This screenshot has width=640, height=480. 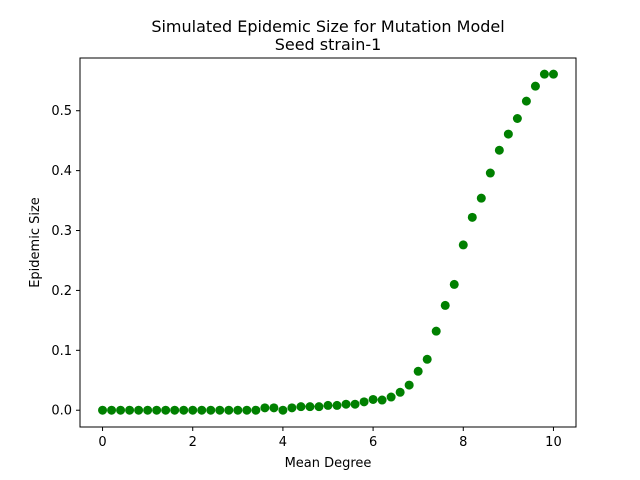 What do you see at coordinates (61, 231) in the screenshot?
I see `y-tick-label: 0.3` at bounding box center [61, 231].